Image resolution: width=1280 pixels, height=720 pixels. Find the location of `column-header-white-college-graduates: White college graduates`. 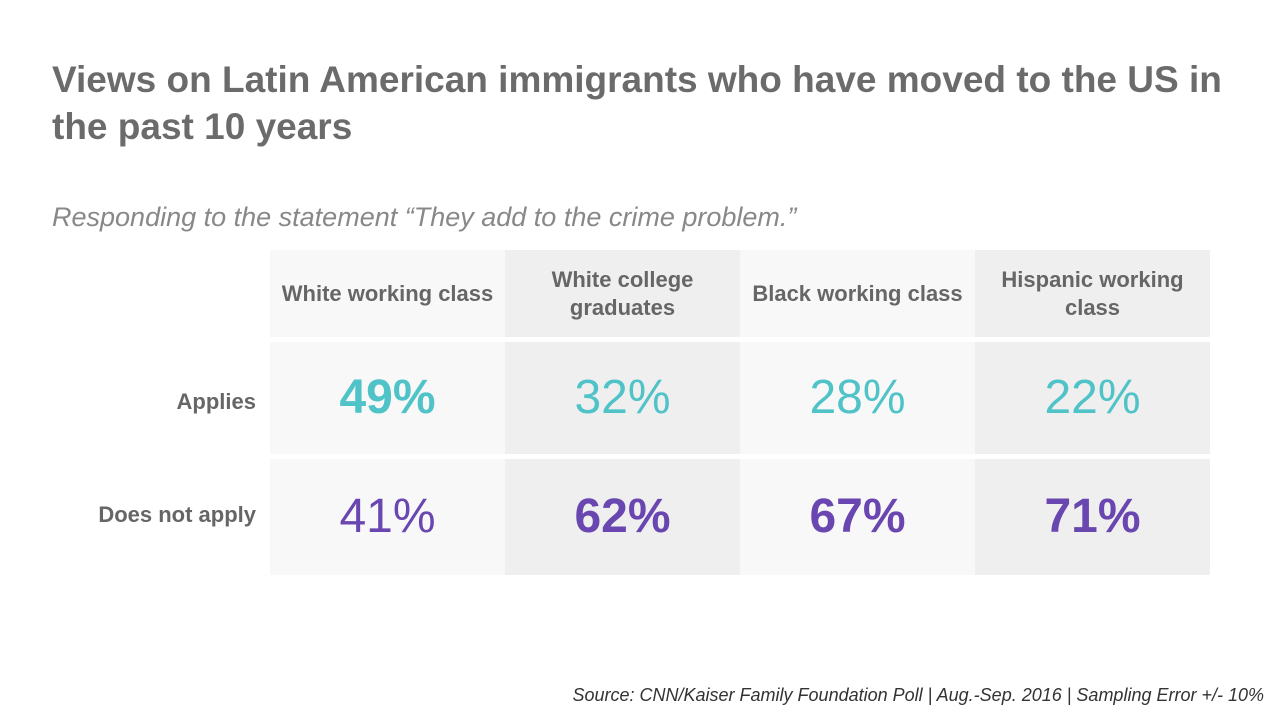

column-header-white-college-graduates: White college graduates is located at coordinates (622, 293).